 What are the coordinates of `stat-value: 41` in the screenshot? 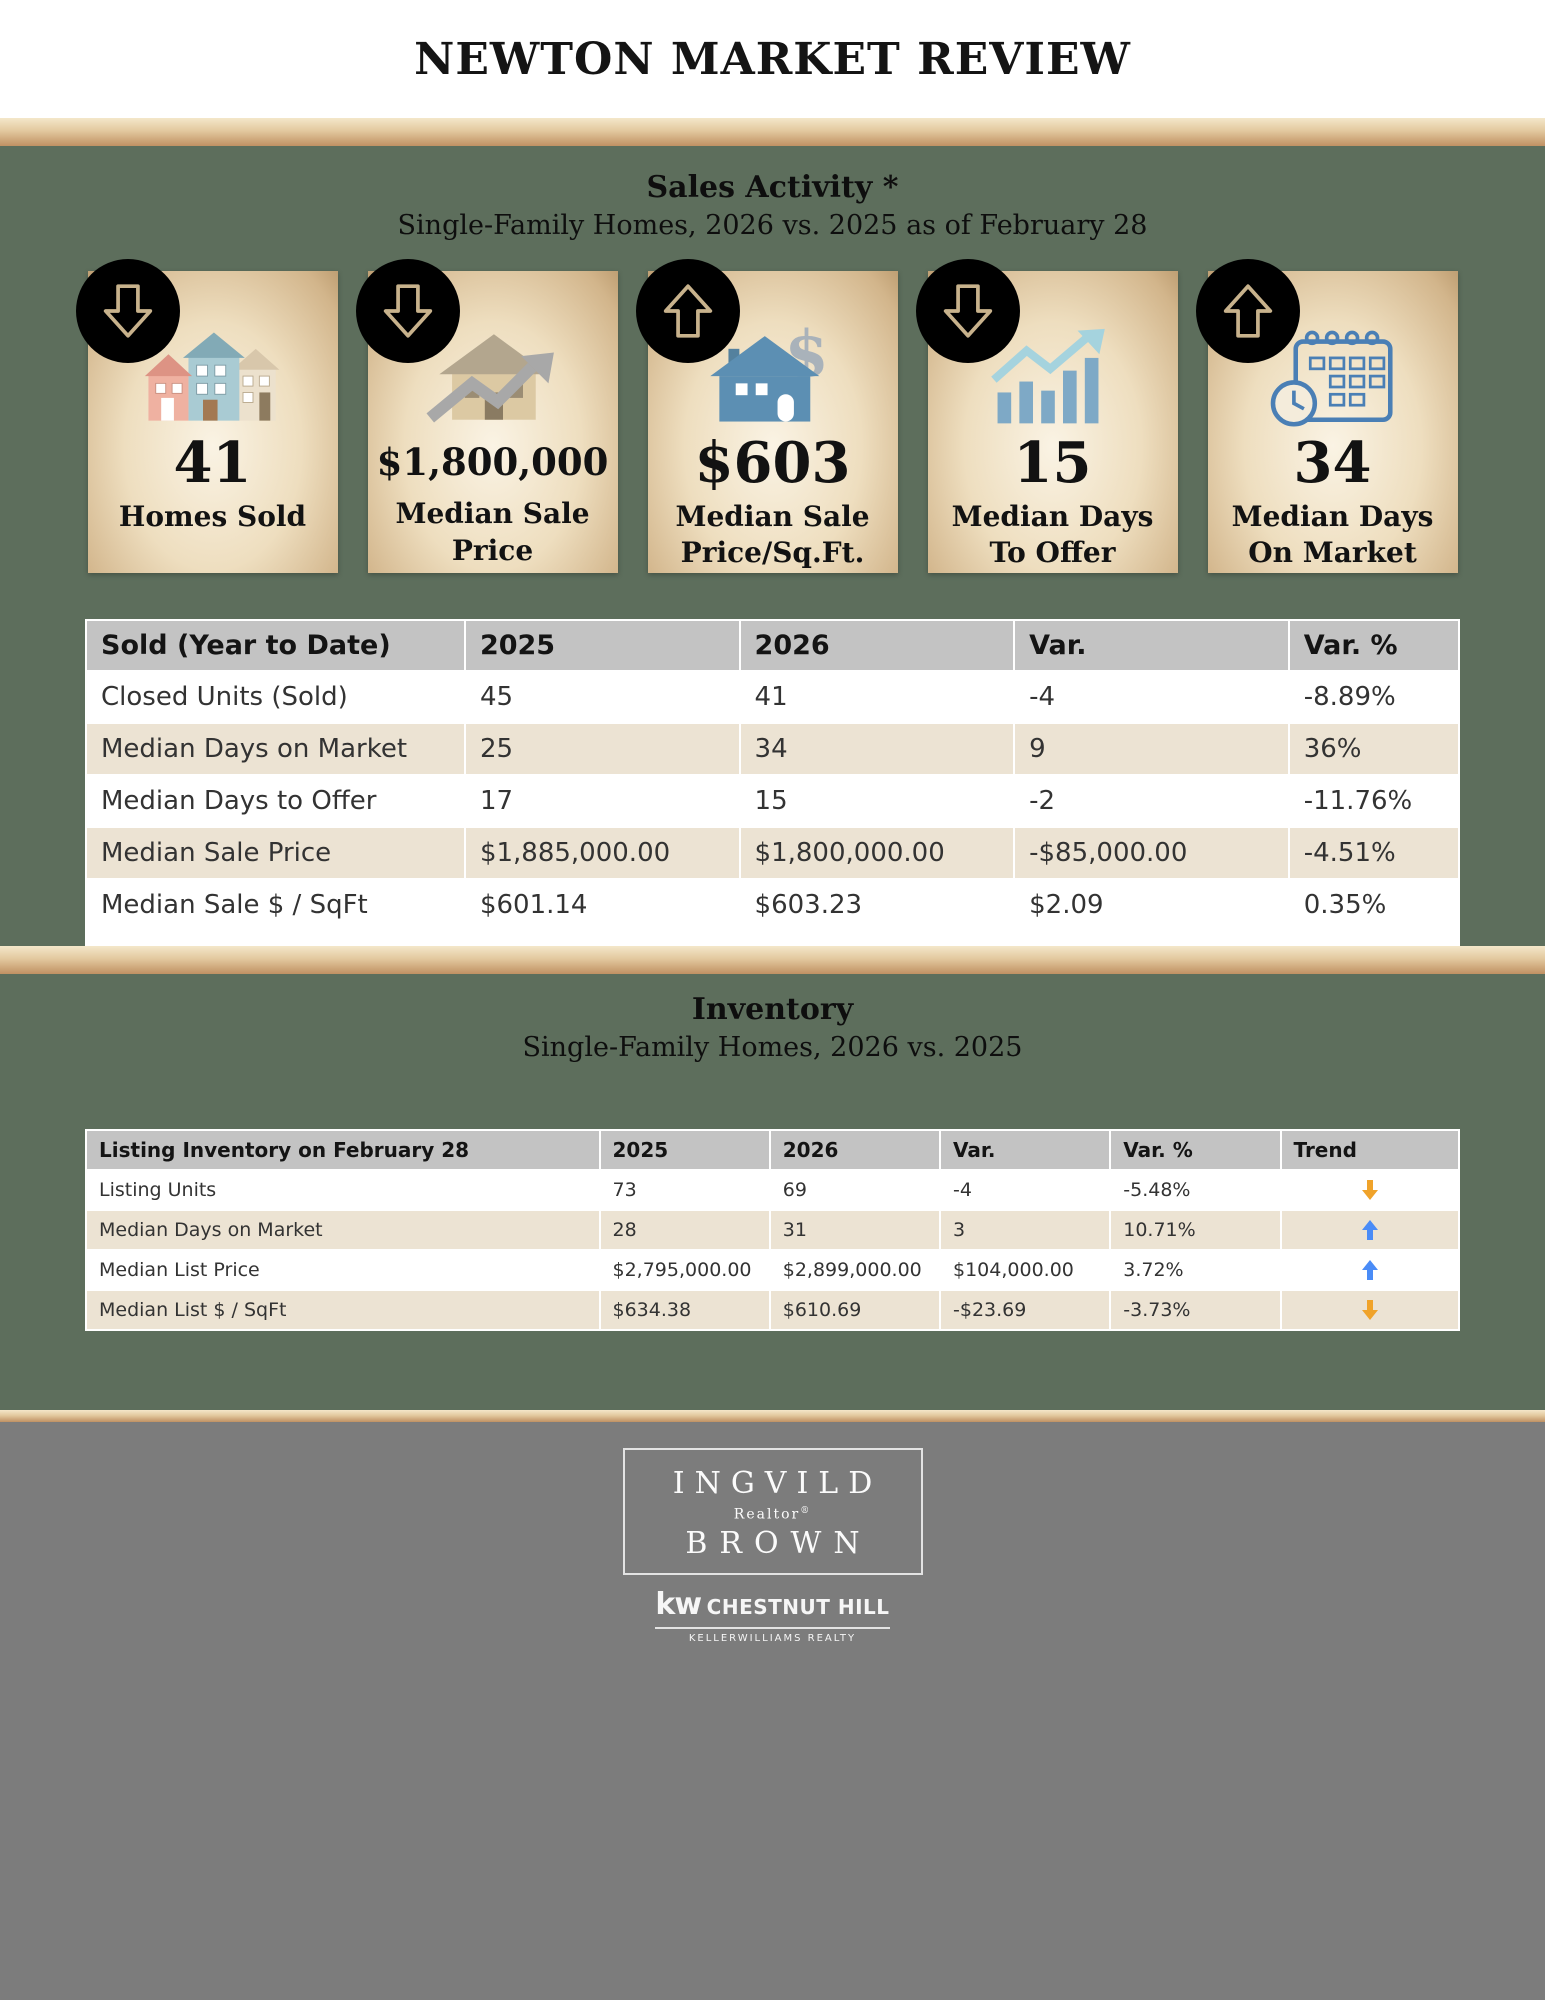 It's located at (212, 463).